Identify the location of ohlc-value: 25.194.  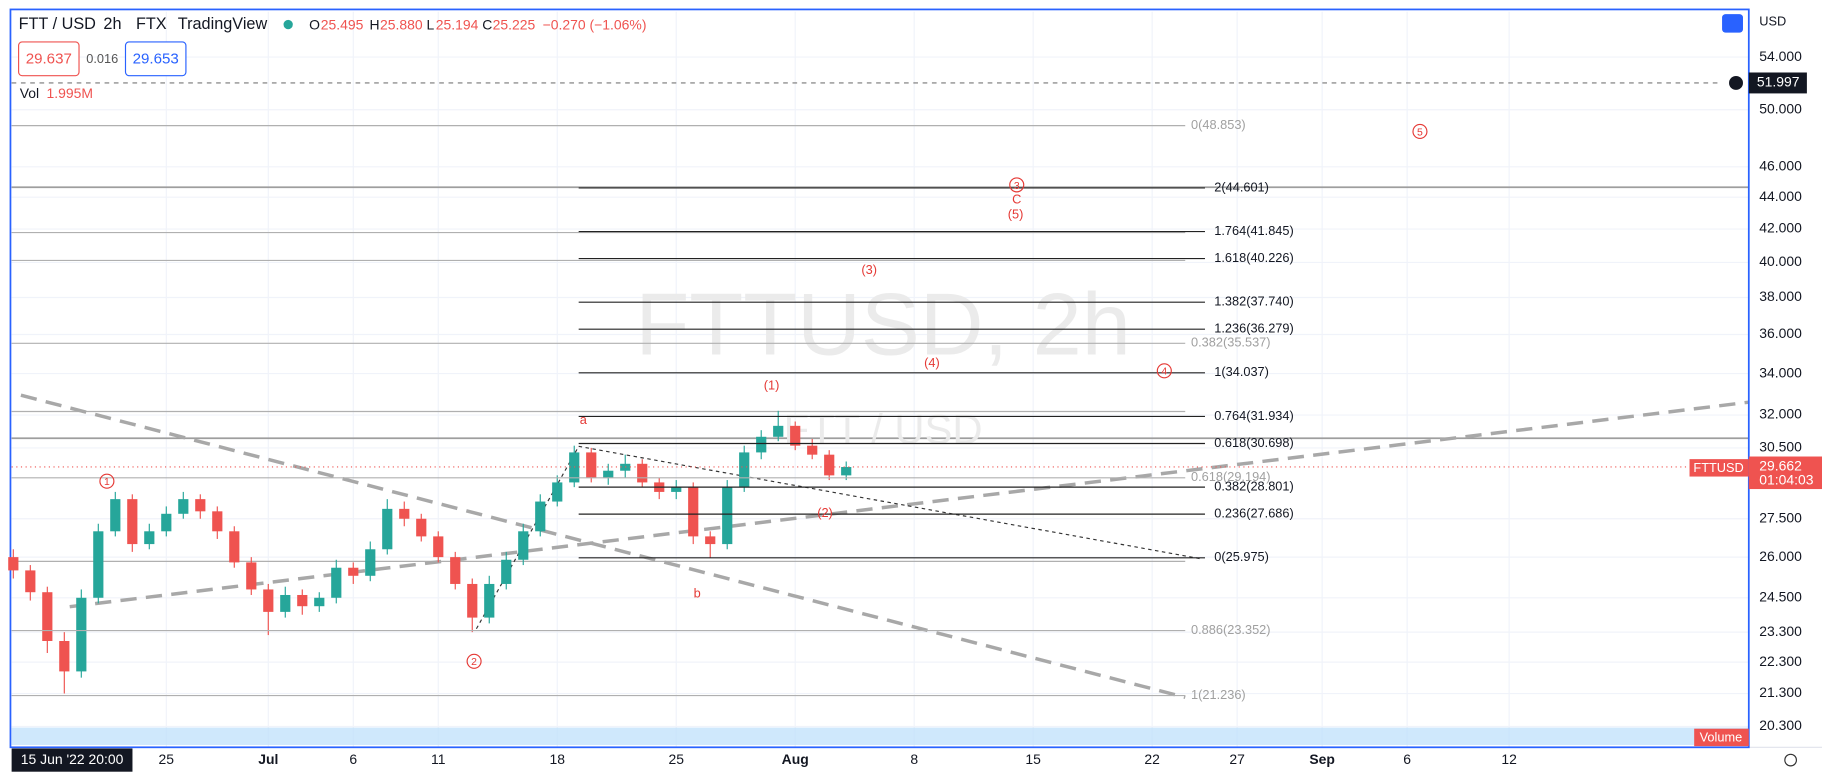
(457, 24).